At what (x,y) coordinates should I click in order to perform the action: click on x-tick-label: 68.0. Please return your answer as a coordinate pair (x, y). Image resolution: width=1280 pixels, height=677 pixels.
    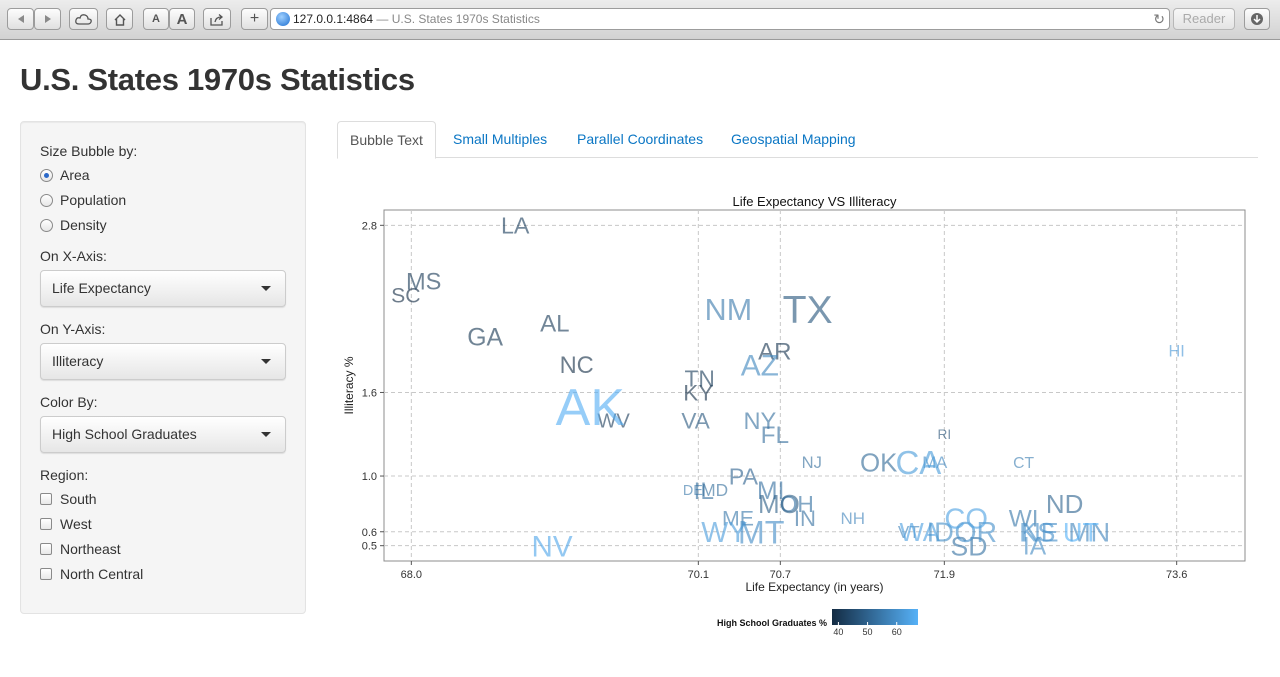
    Looking at the image, I should click on (411, 575).